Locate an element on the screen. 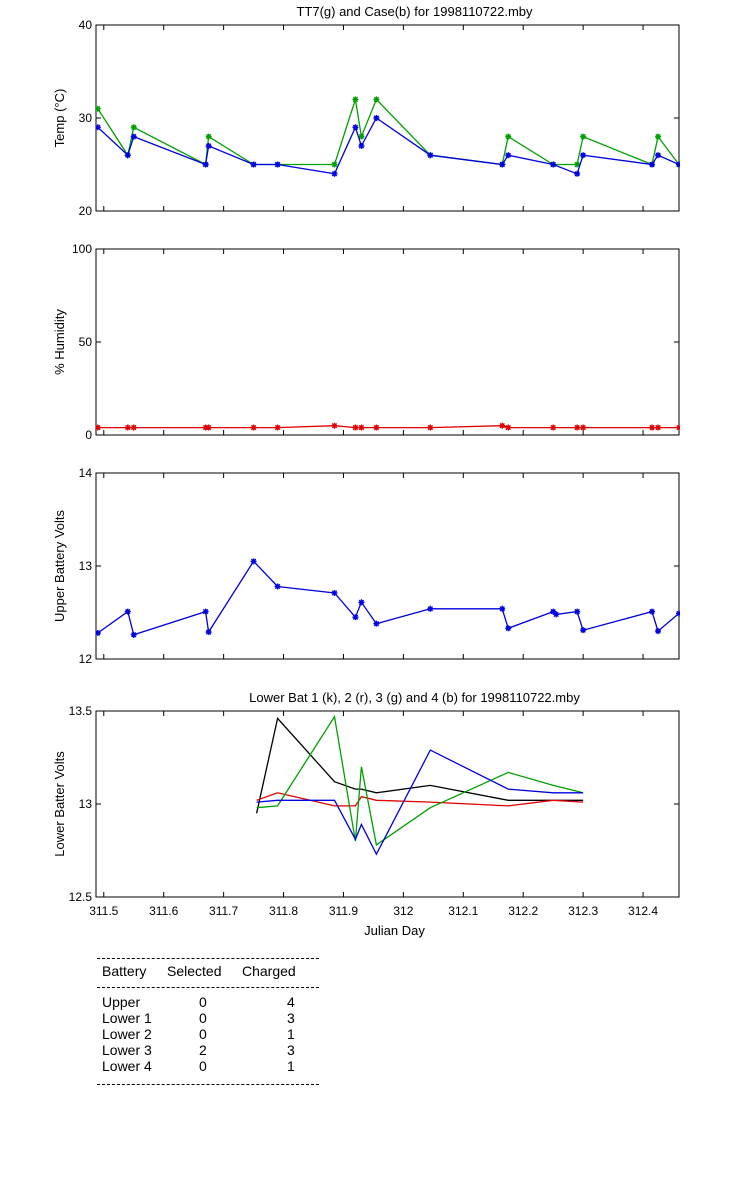  row-charged: 3 is located at coordinates (291, 1018).